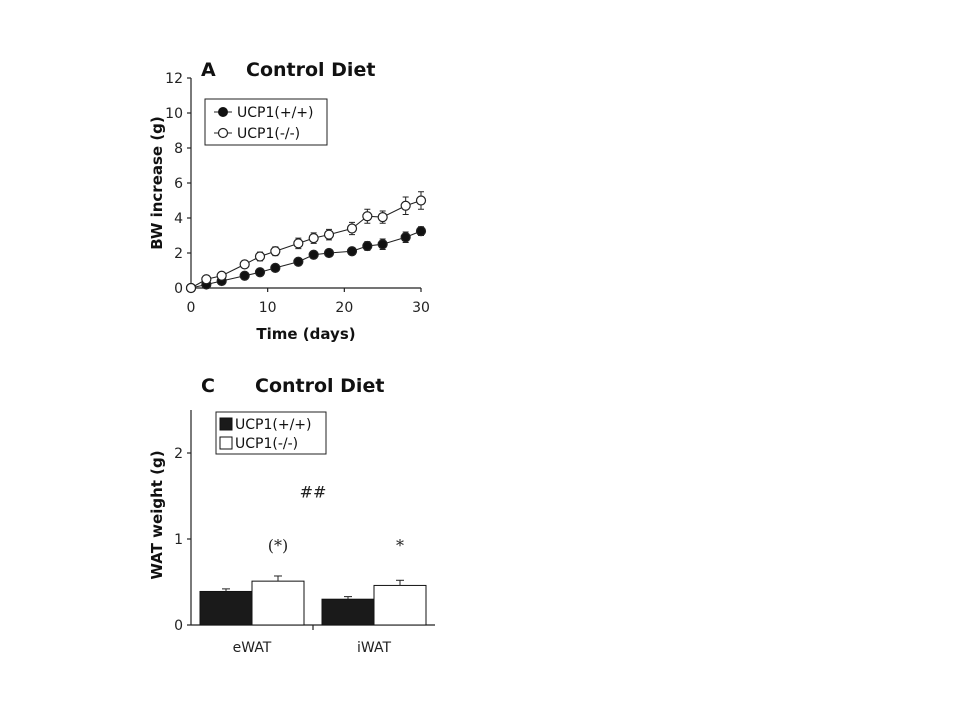 The height and width of the screenshot is (720, 960). What do you see at coordinates (226, 424) in the screenshot?
I see `legend-c-swatch-filled` at bounding box center [226, 424].